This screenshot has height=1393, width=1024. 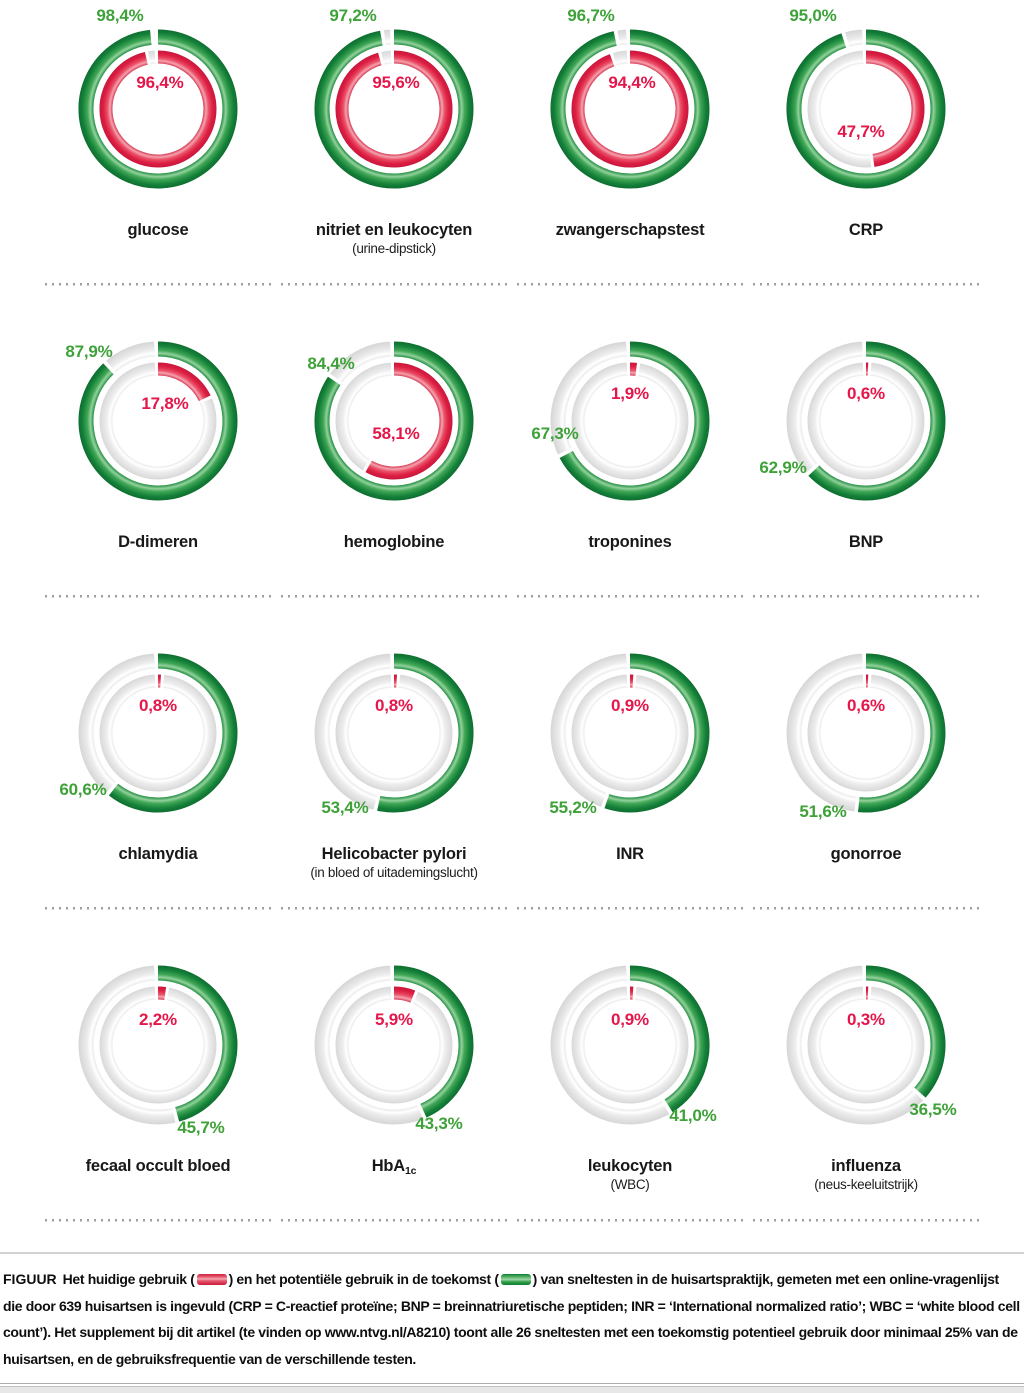 I want to click on donut-chart: 36,5% 0,3%, so click(x=866, y=1045).